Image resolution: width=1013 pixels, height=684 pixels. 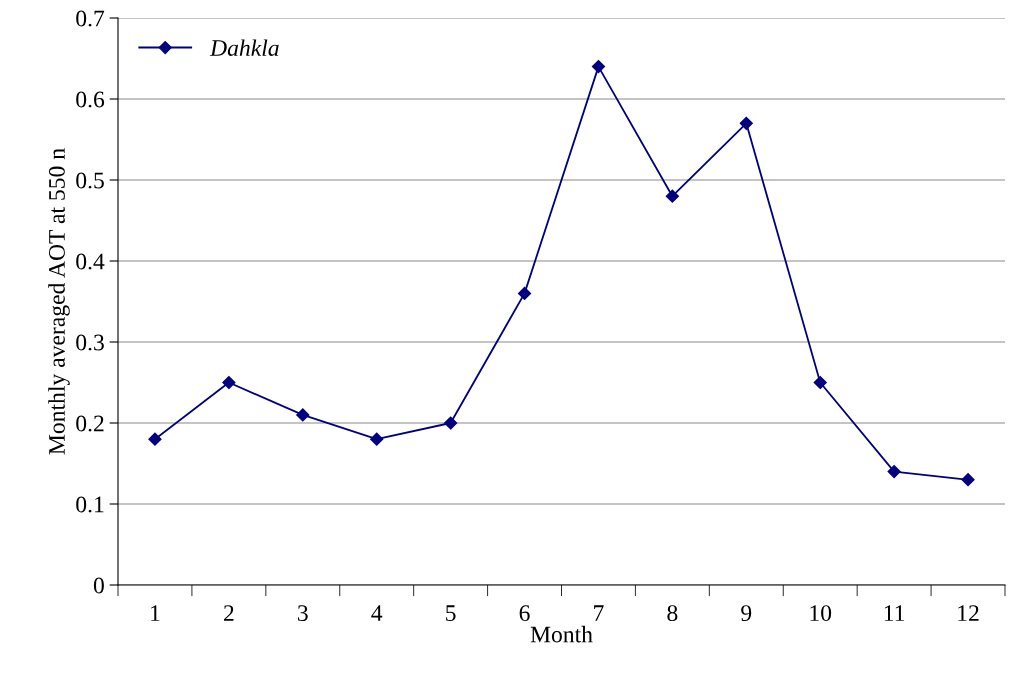 I want to click on x-tick-label: 10, so click(x=821, y=613).